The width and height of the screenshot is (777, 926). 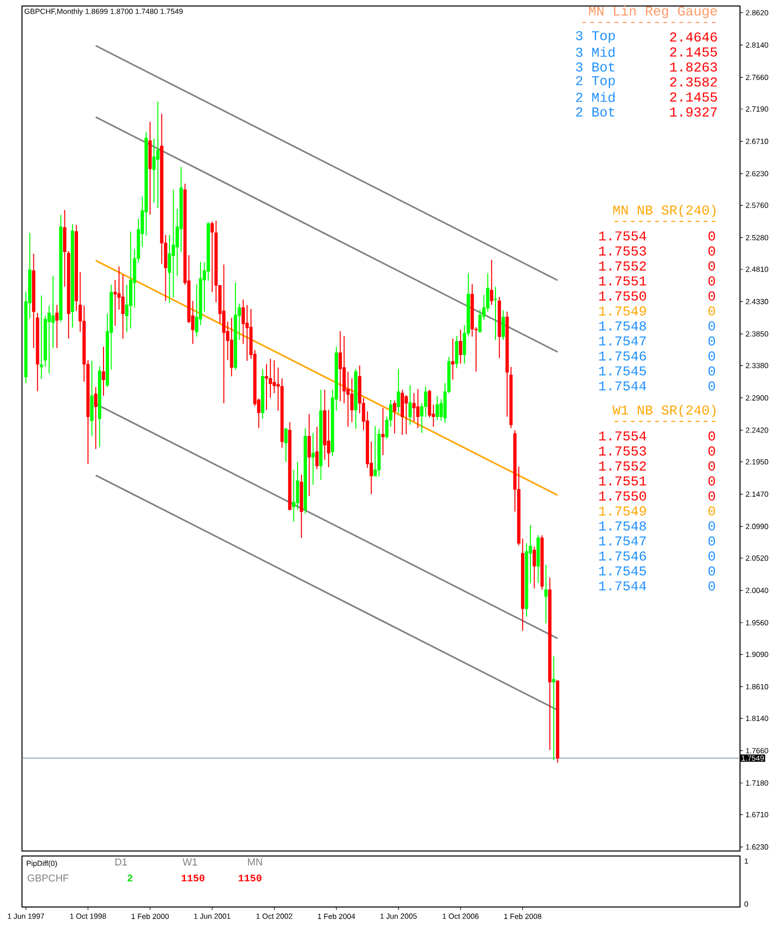 What do you see at coordinates (653, 12) in the screenshot?
I see `annotation: MN Lin Reg Gauge` at bounding box center [653, 12].